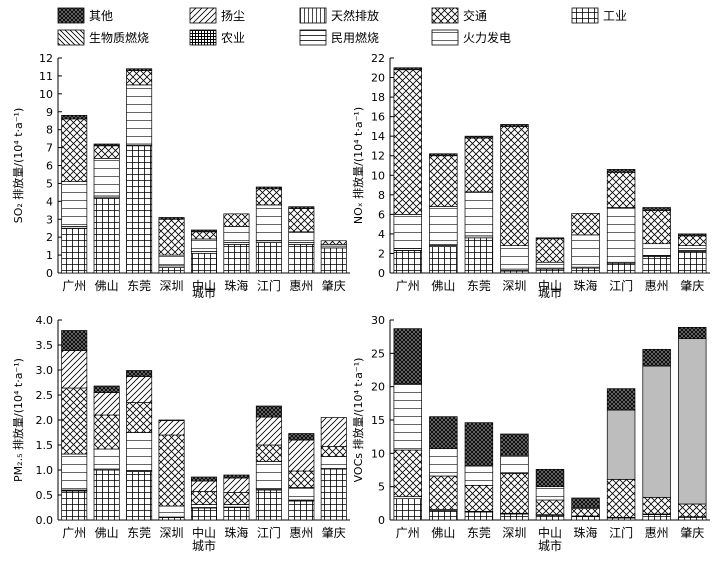 The width and height of the screenshot is (727, 562). What do you see at coordinates (339, 15) in the screenshot?
I see `legend-item-tianran: 天然排放` at bounding box center [339, 15].